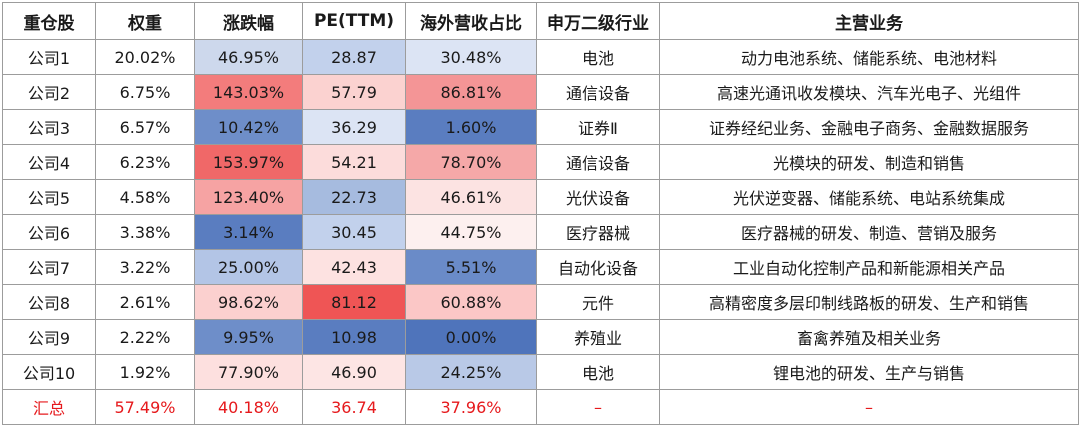 The width and height of the screenshot is (1080, 425). I want to click on total-overseas-revenue: 37.96%, so click(471, 407).